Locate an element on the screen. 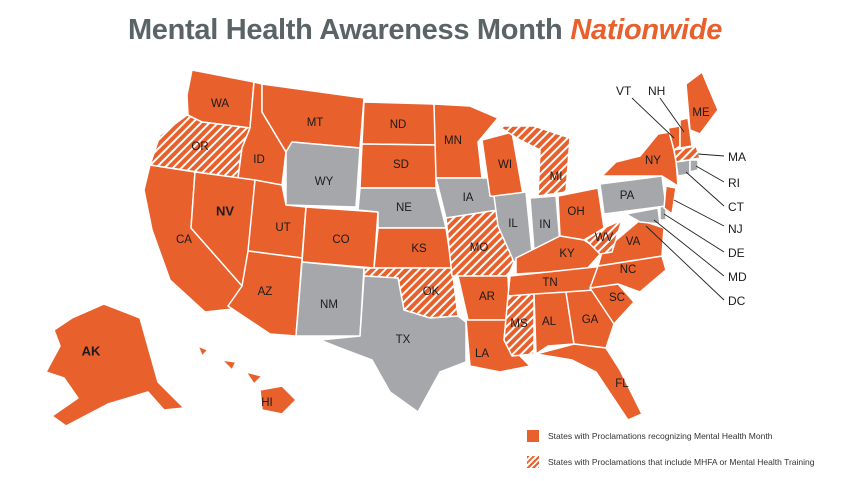  map-title: Mental Health Awareness Month Nationwide is located at coordinates (425, 30).